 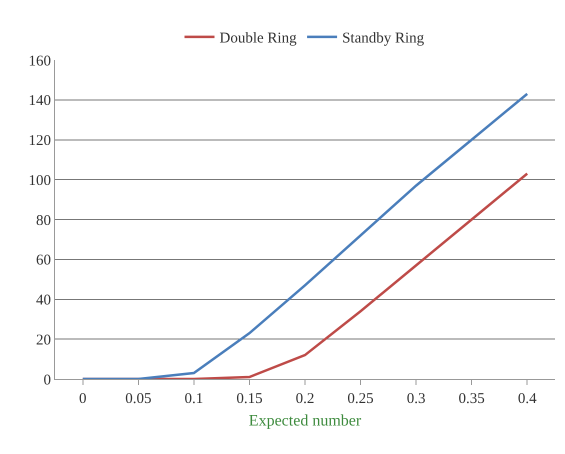 What do you see at coordinates (360, 399) in the screenshot?
I see `x-tick-label: 0.25` at bounding box center [360, 399].